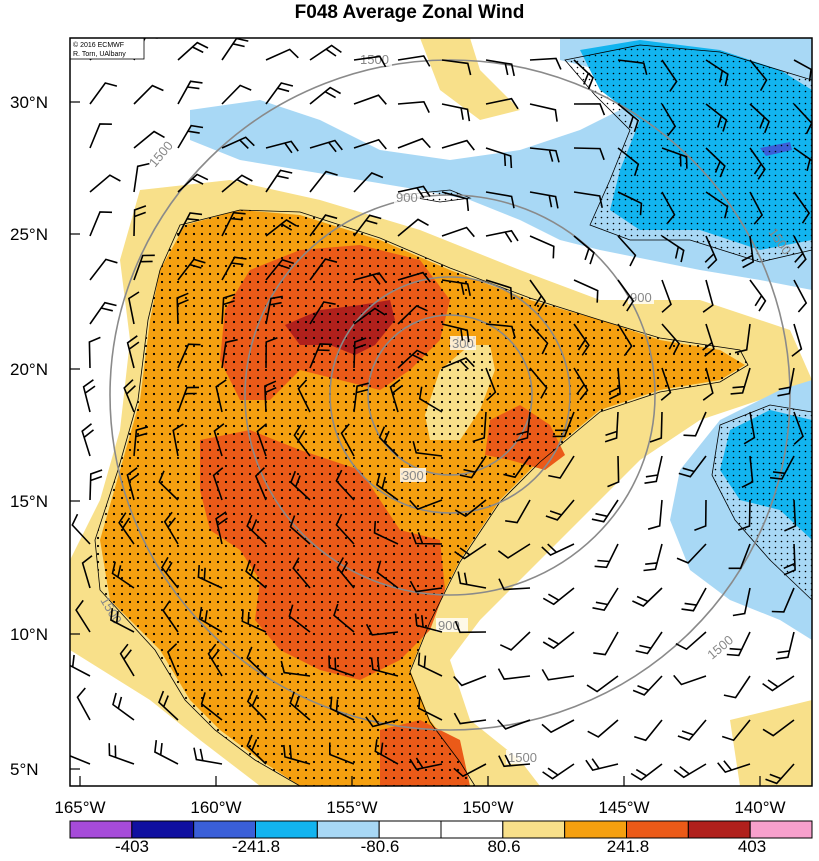  Describe the element at coordinates (29, 234) in the screenshot. I see `lat-label: 25°N` at that location.